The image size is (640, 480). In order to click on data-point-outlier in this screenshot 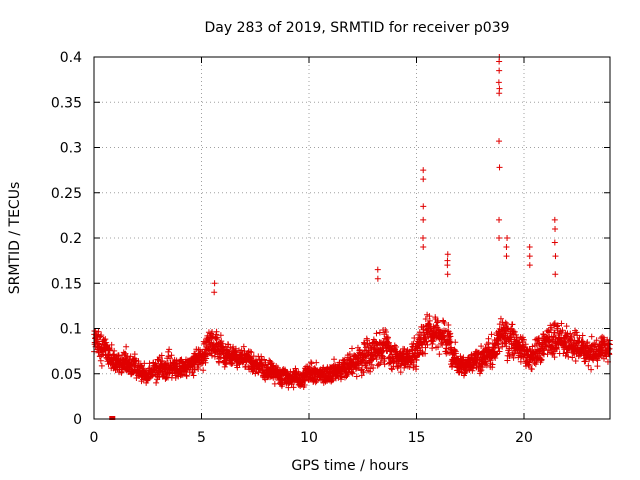, I will do `click(112, 418)`.